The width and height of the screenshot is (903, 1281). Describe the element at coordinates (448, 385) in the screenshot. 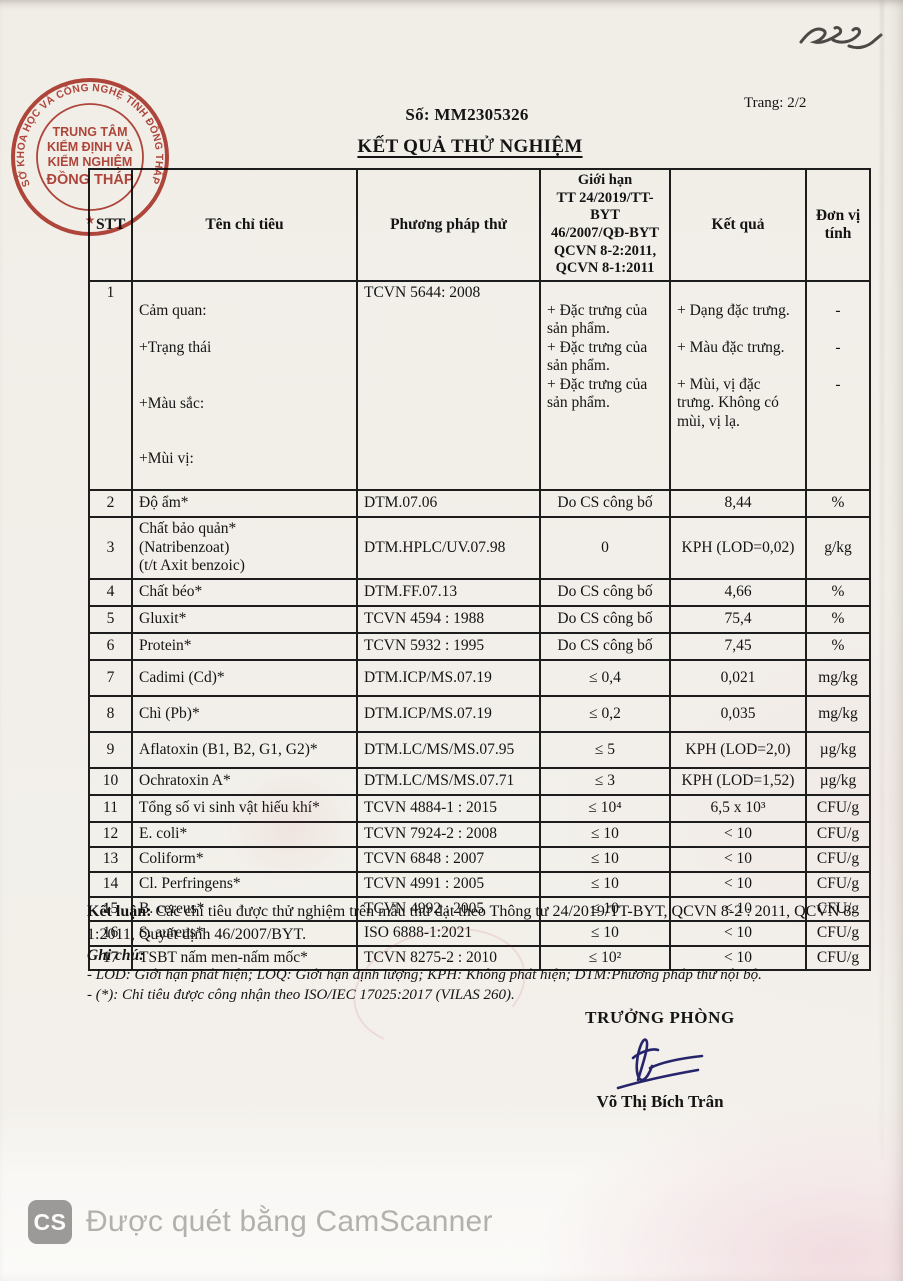

I see `cell-method: TCVN 5644: 2008` at that location.